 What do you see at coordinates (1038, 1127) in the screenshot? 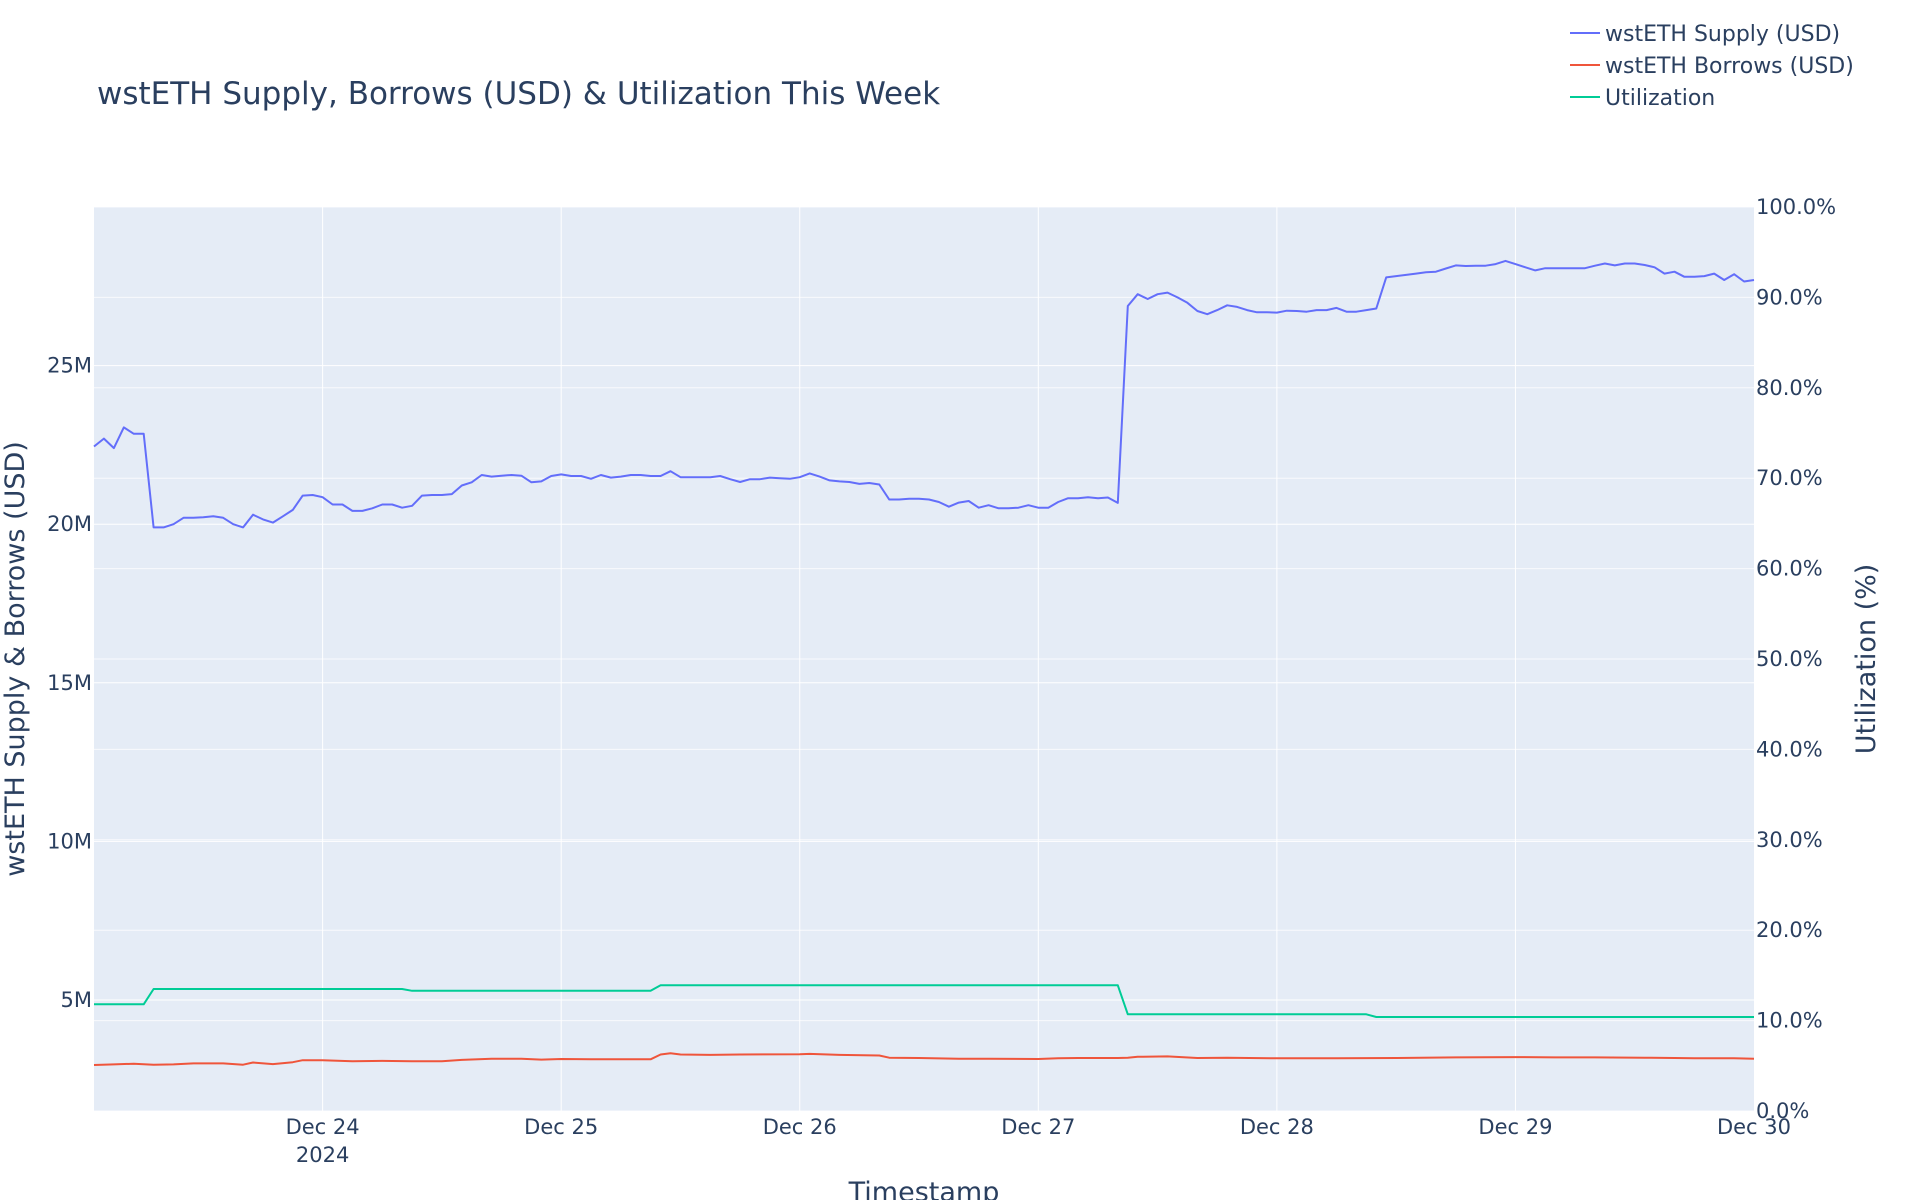
I see `x-tick-label: Dec 27` at bounding box center [1038, 1127].